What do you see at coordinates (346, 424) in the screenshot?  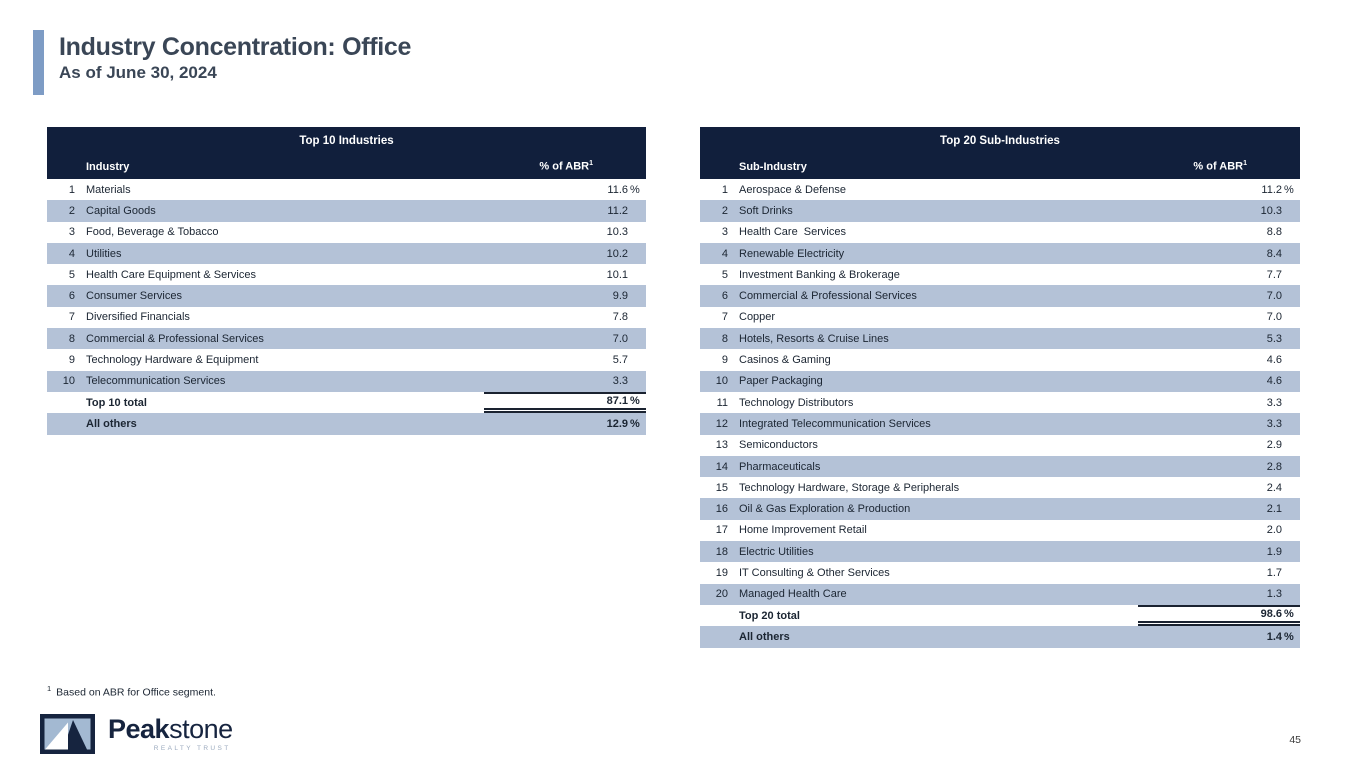 I see `table-row: All others 12.9%` at bounding box center [346, 424].